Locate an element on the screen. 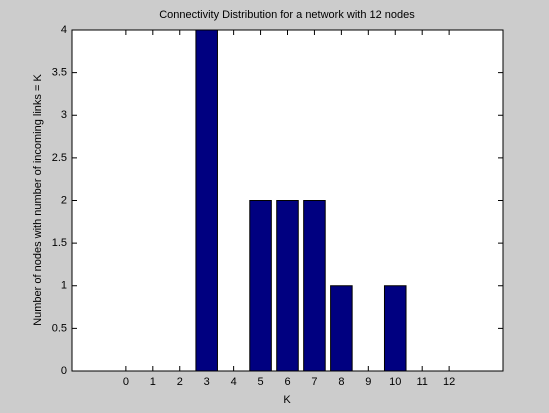  y-tick-label: 4 is located at coordinates (64, 30).